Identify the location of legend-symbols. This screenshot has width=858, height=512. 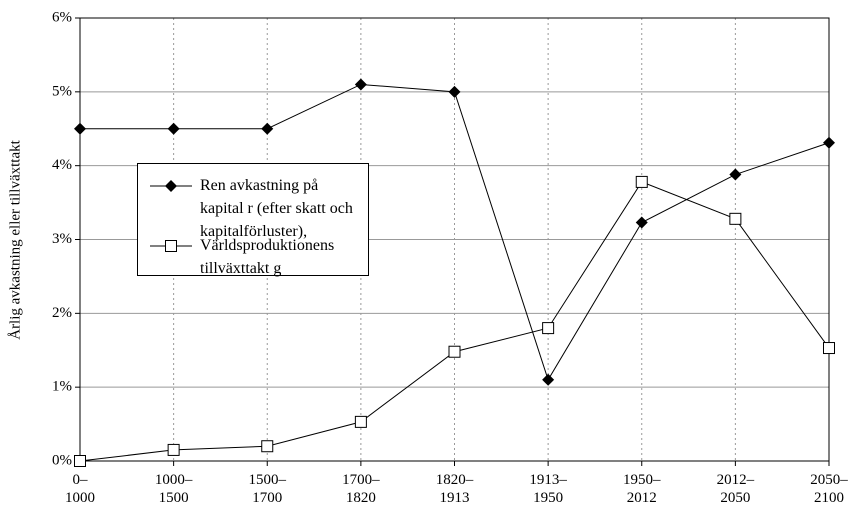
(171, 216).